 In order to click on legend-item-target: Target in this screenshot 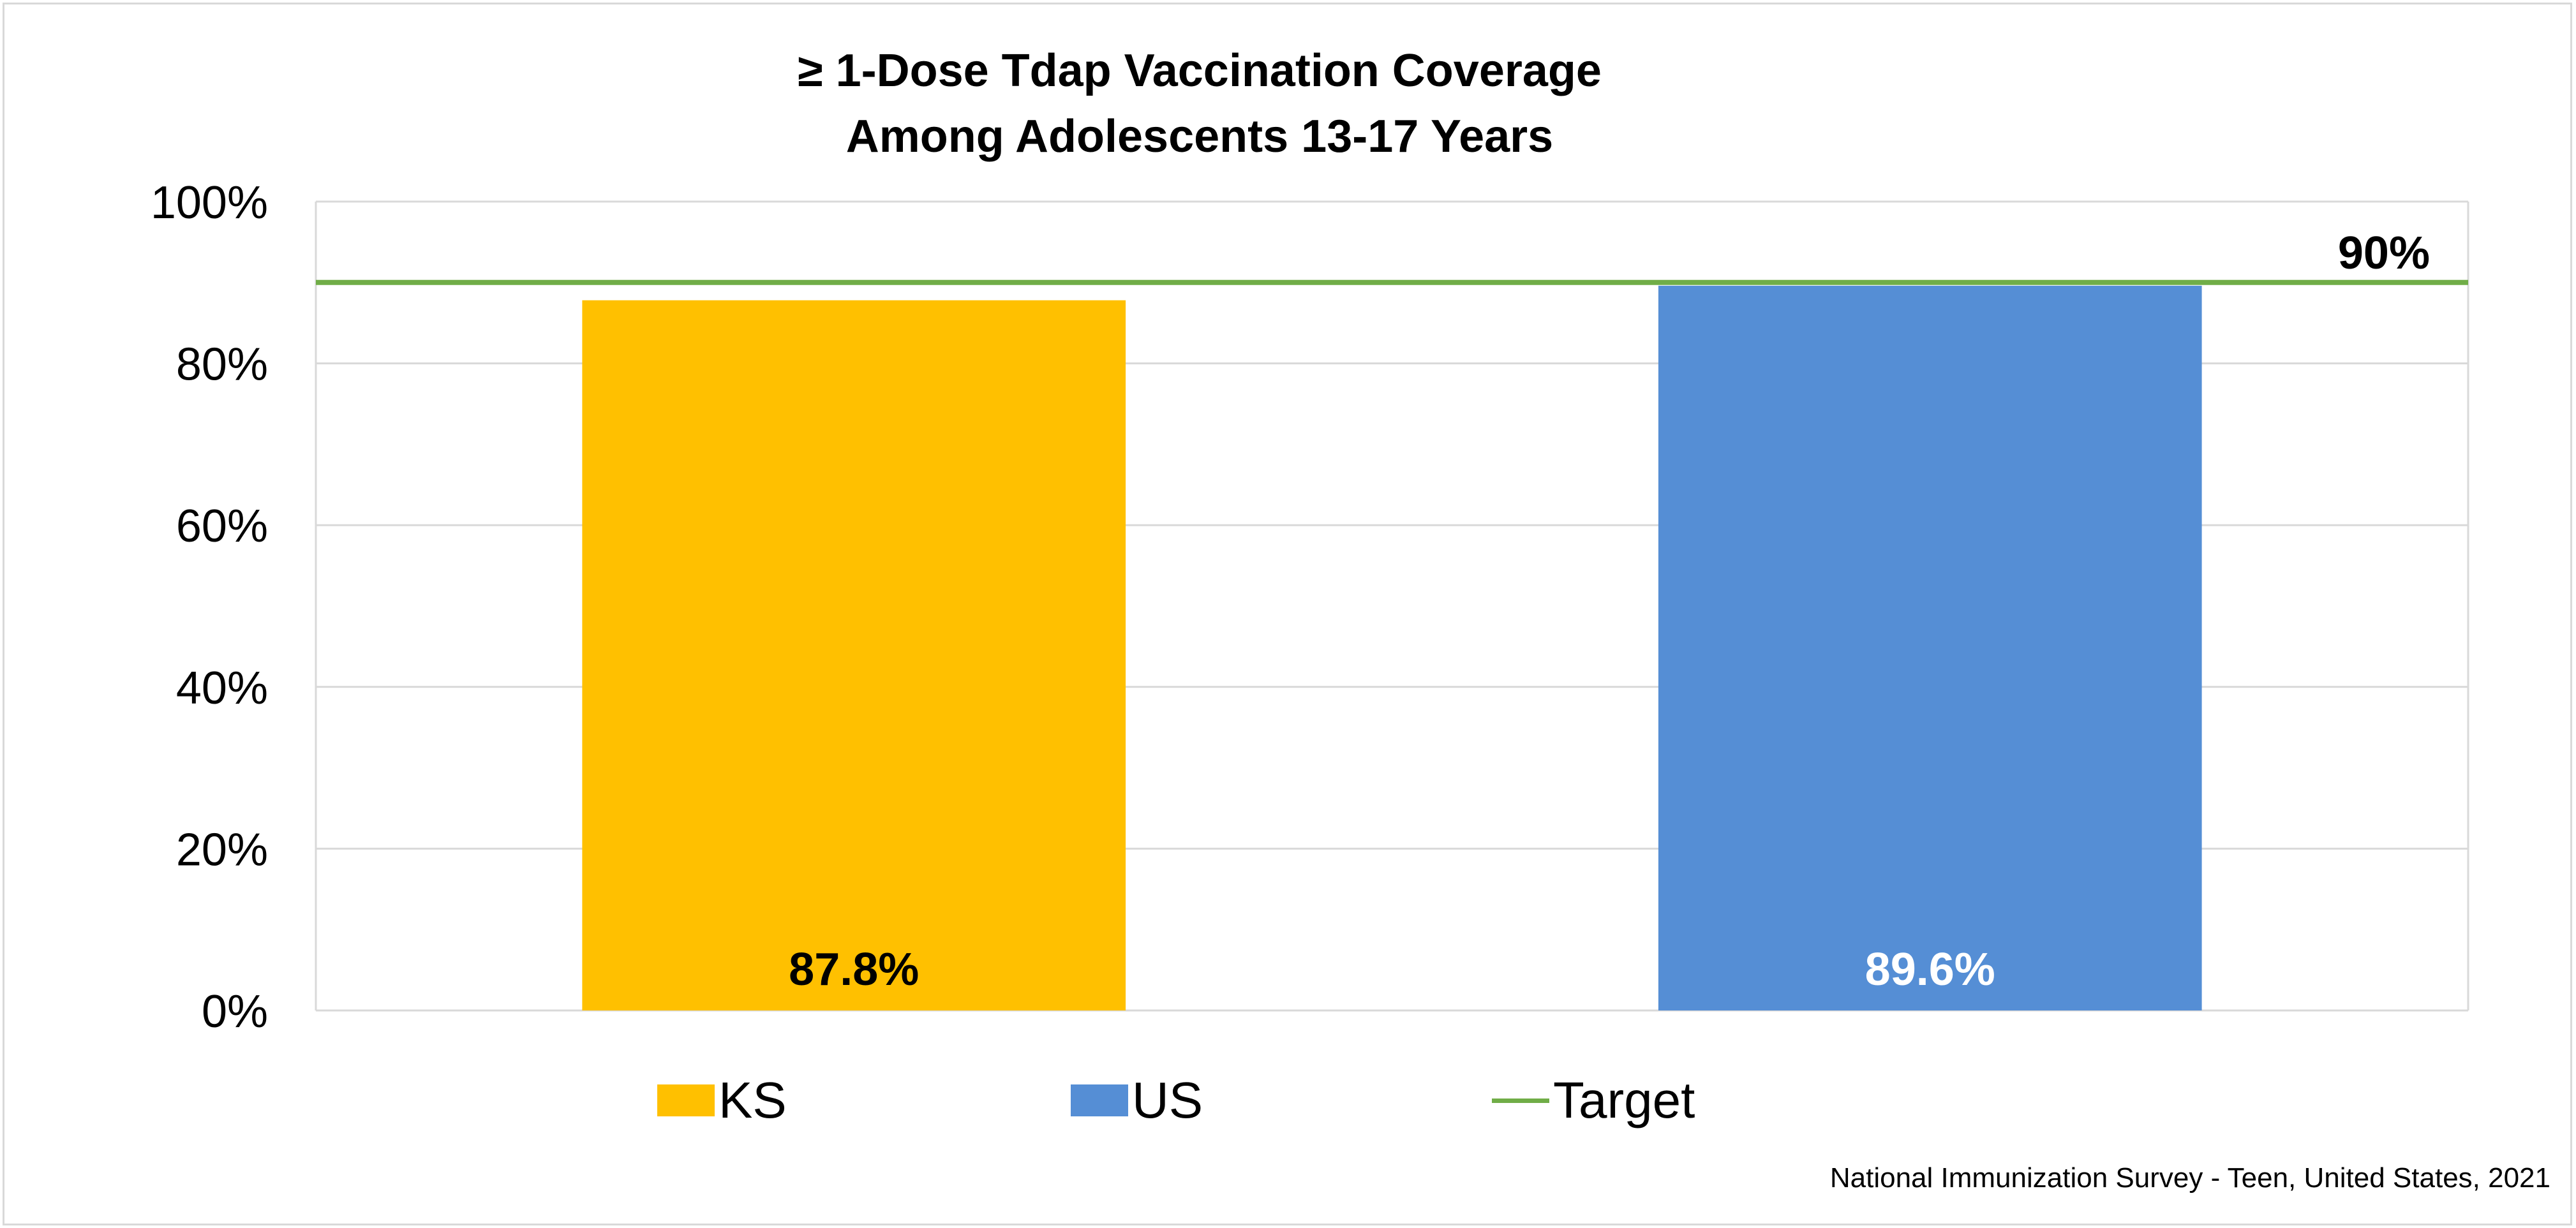, I will do `click(1593, 1100)`.